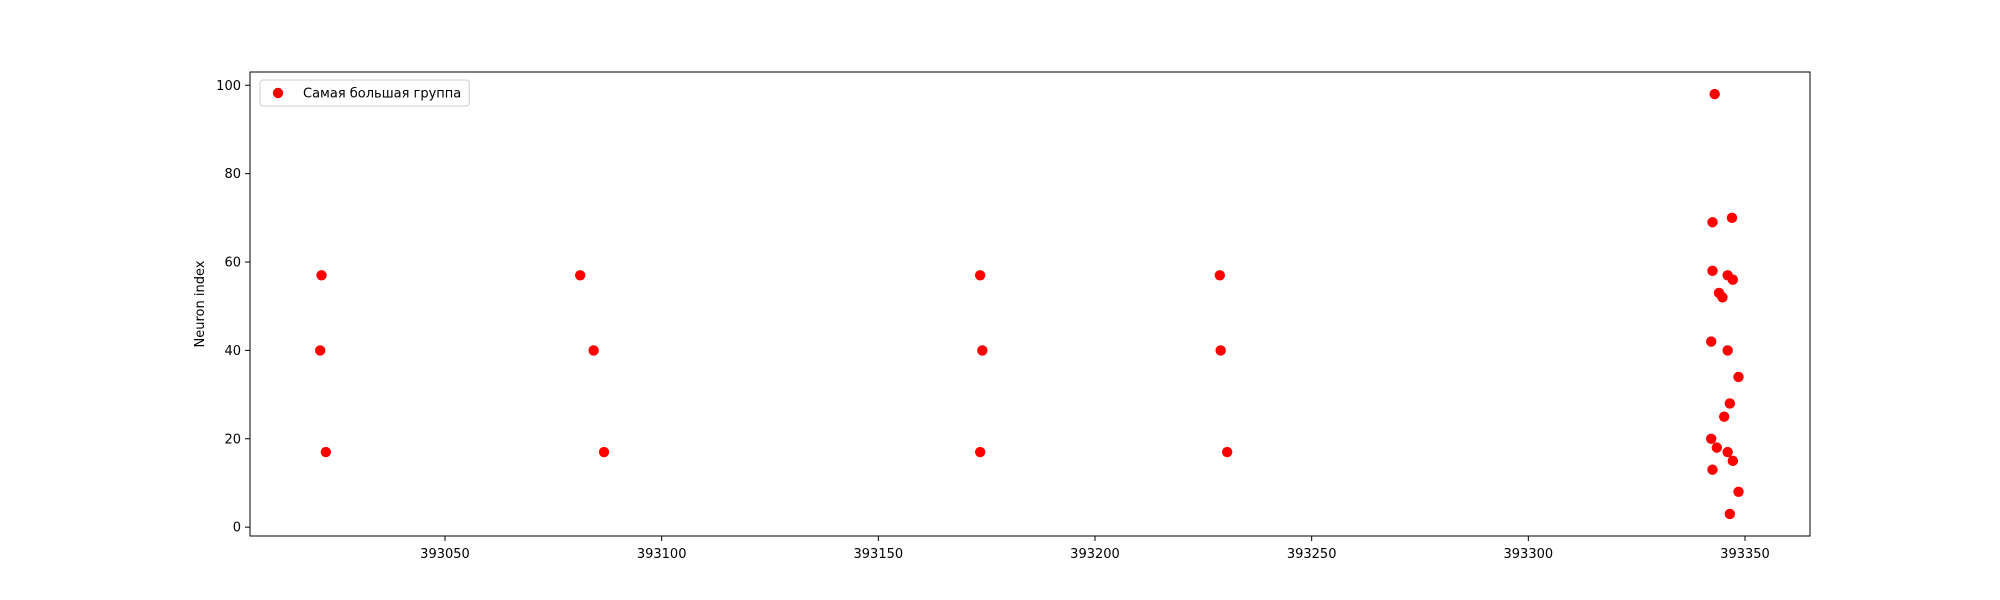 The width and height of the screenshot is (2000, 600). Describe the element at coordinates (237, 528) in the screenshot. I see `y-tick-label: 0` at that location.